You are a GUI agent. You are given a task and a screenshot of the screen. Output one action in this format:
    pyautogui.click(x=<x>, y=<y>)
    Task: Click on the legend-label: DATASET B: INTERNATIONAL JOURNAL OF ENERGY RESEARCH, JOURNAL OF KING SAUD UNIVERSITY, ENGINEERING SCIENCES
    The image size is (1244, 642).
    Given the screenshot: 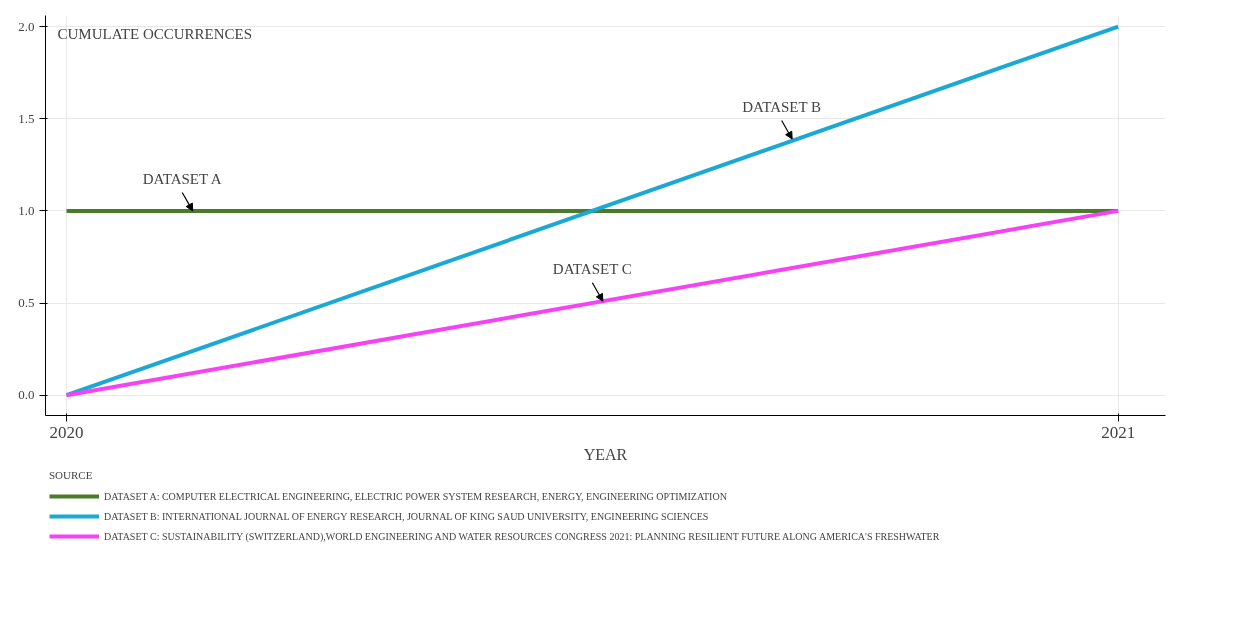 What is the action you would take?
    pyautogui.click(x=406, y=516)
    